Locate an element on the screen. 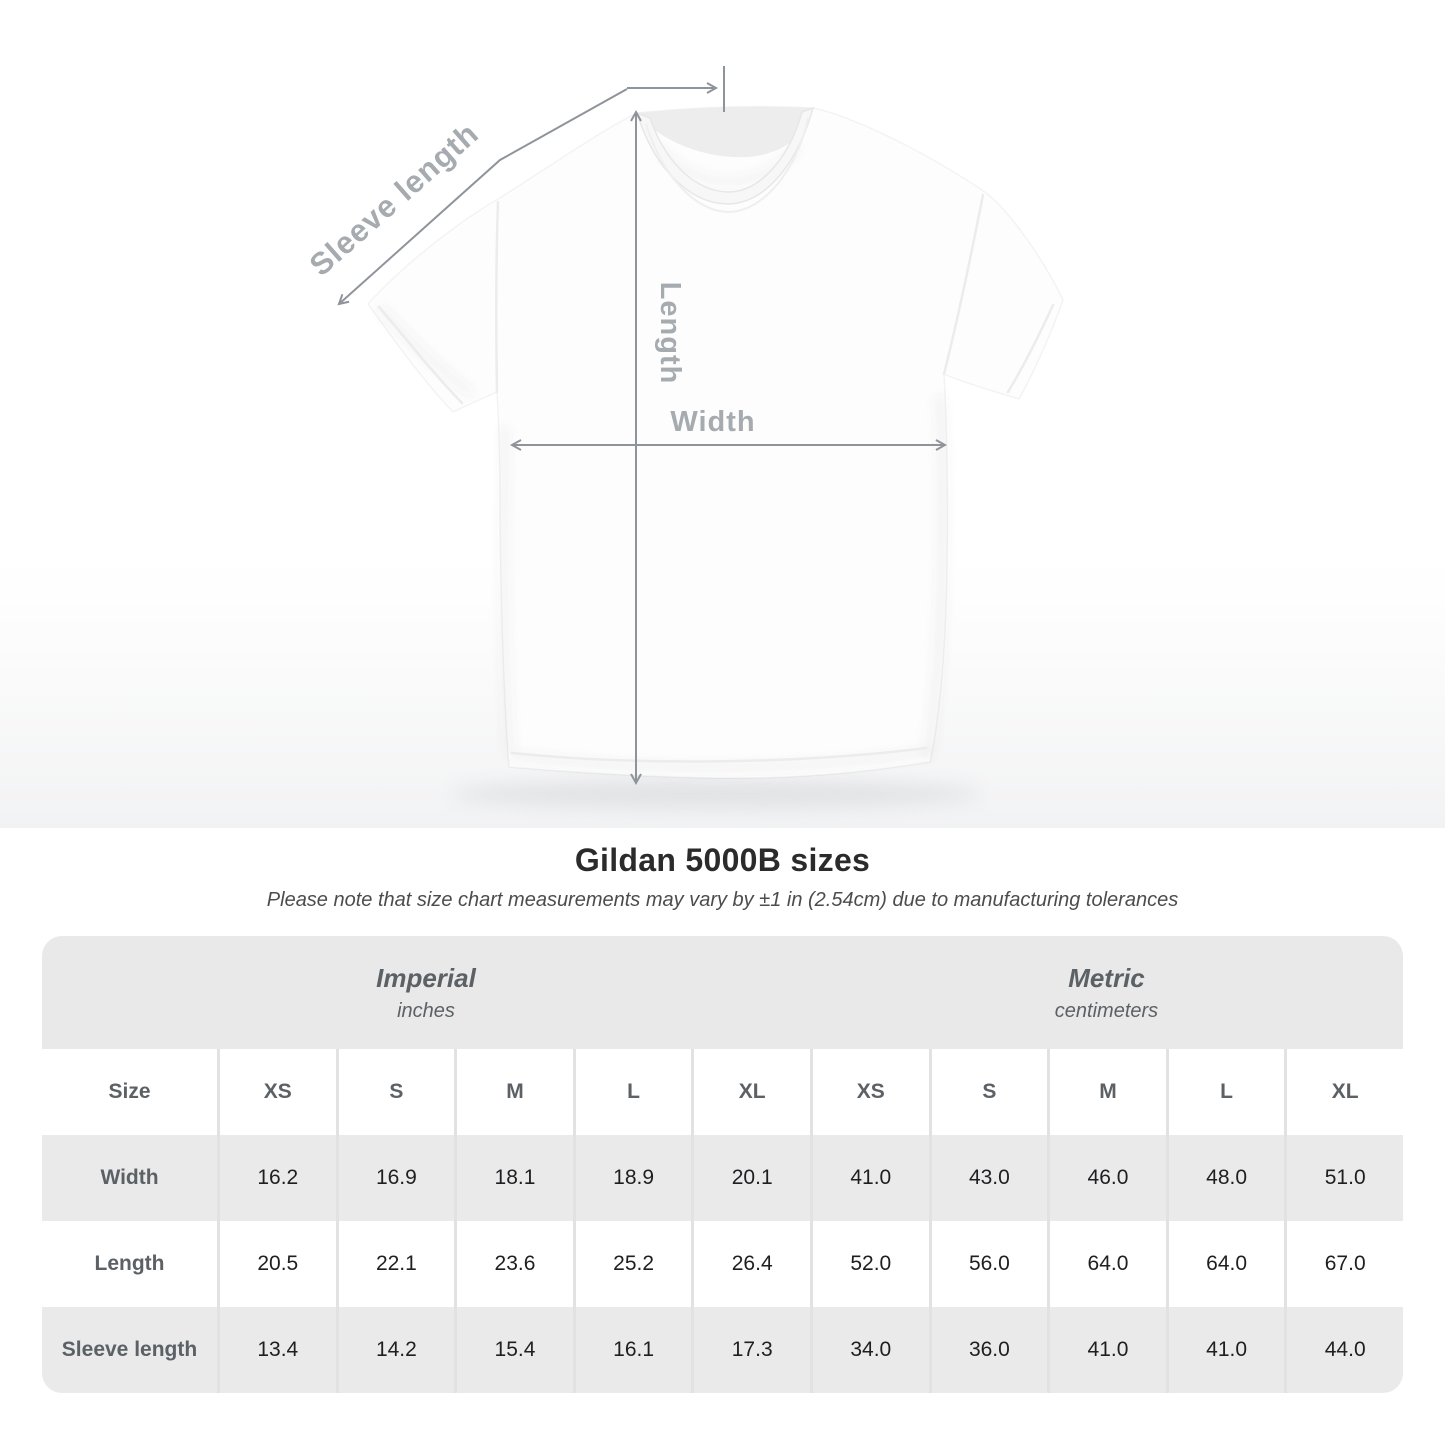  size-header-imperial-xs: XS is located at coordinates (276, 1092).